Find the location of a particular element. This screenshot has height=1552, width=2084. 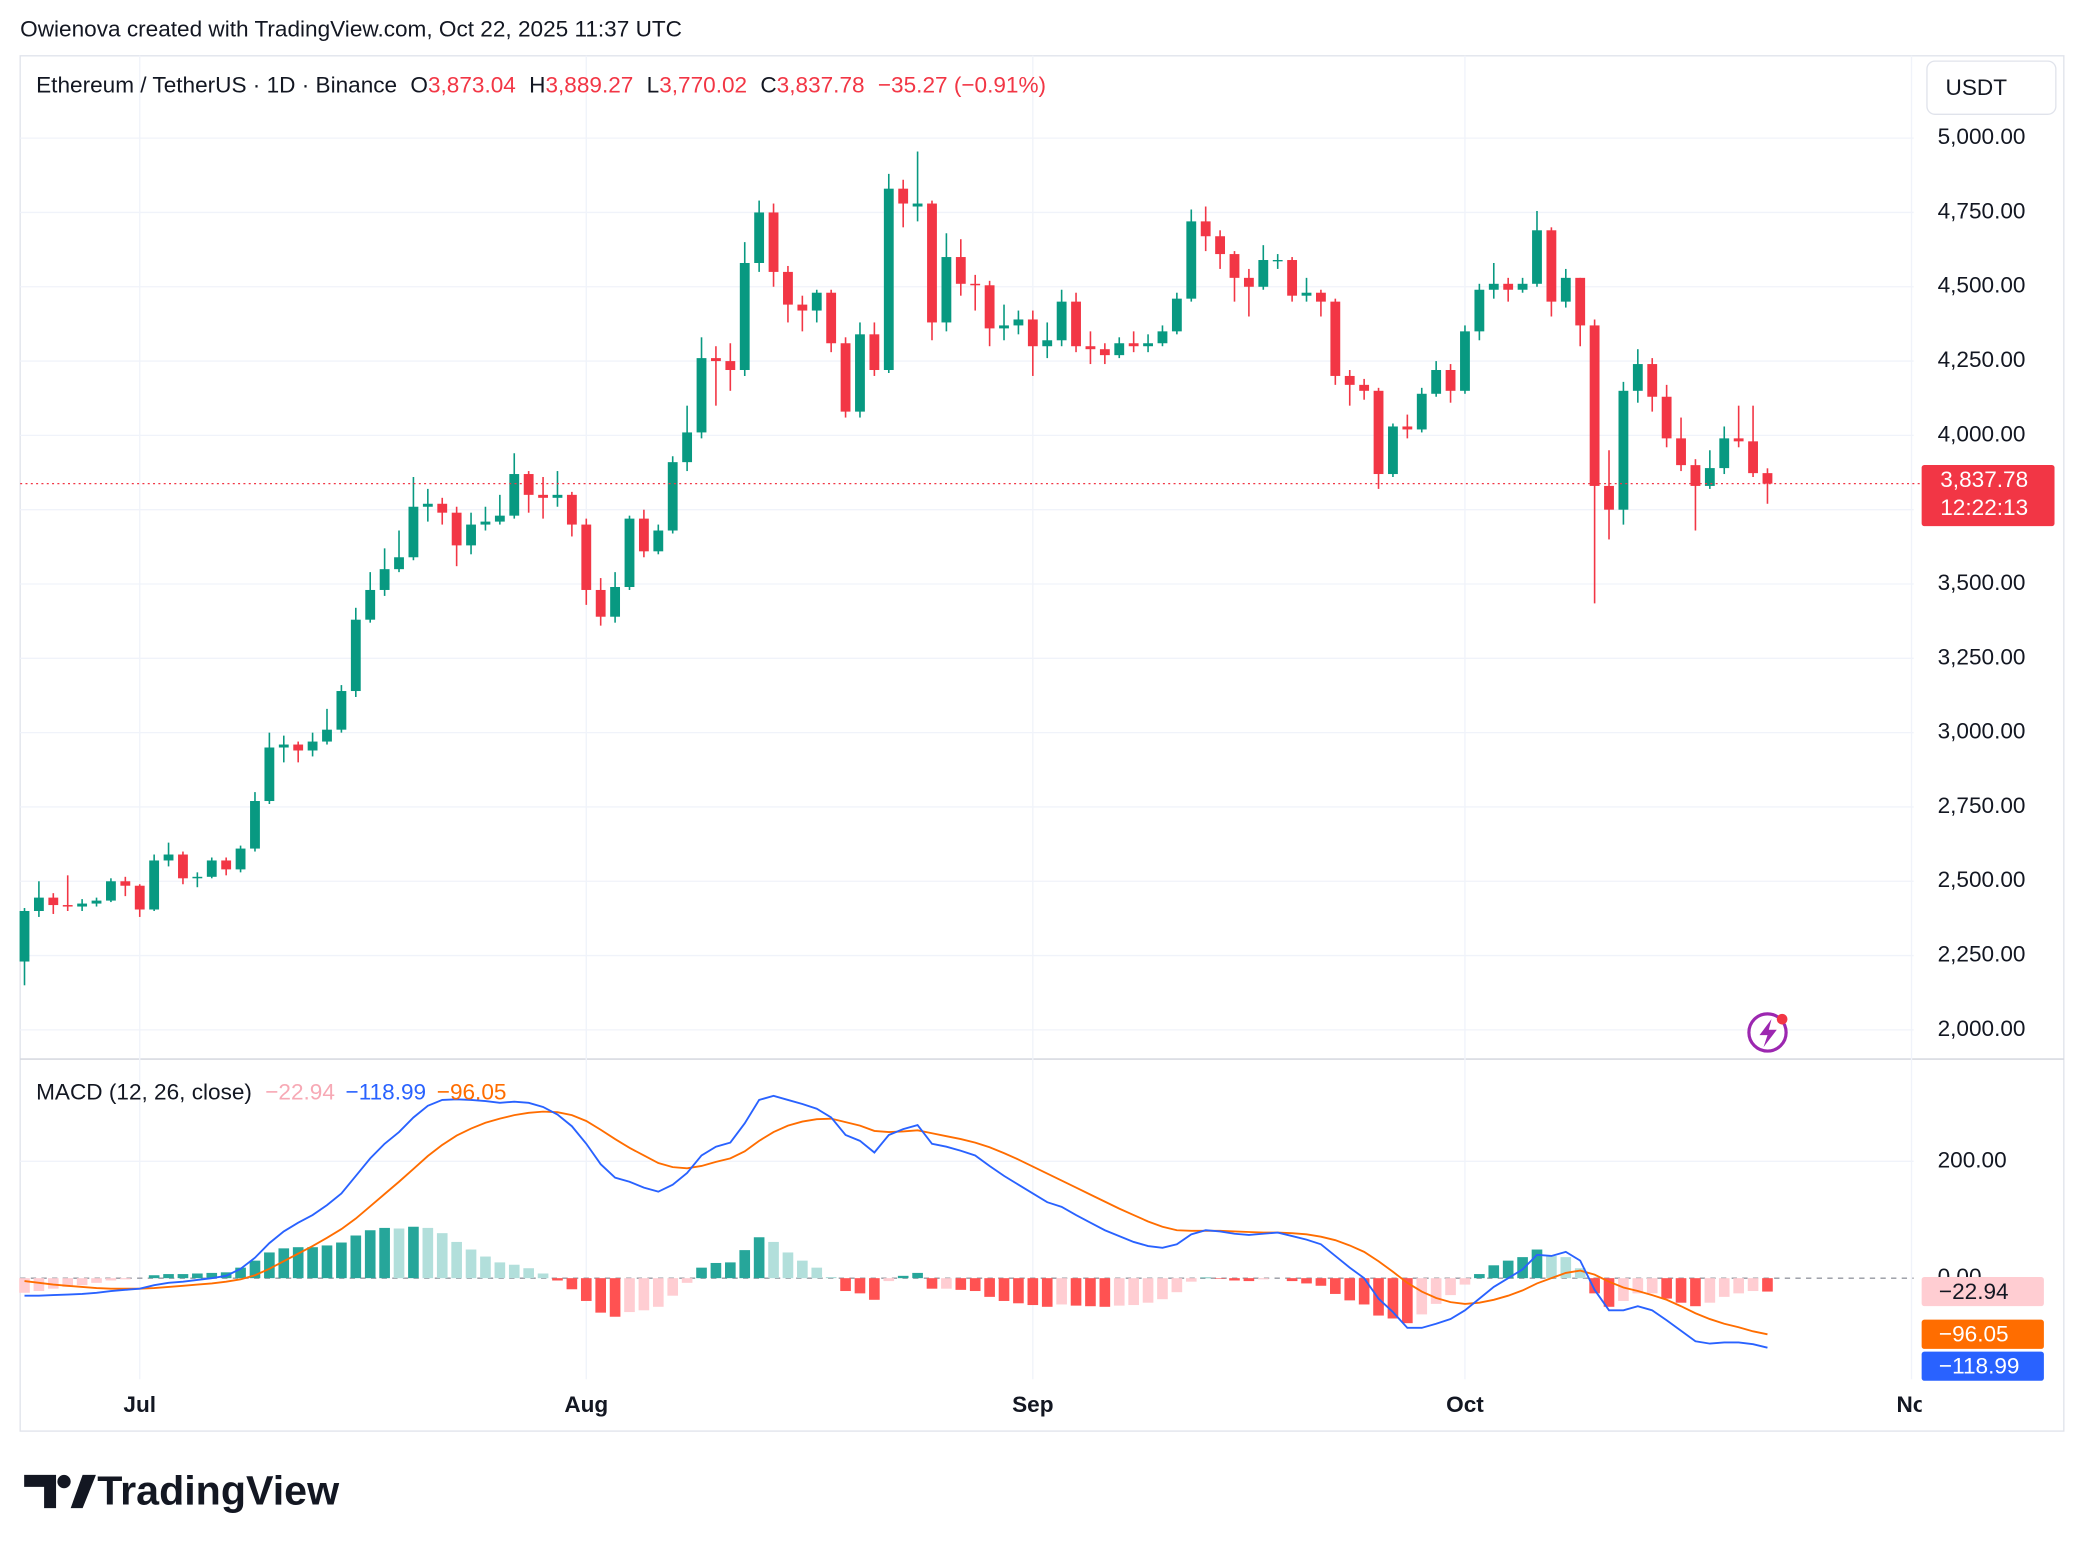

alert-icon is located at coordinates (1767, 1032).